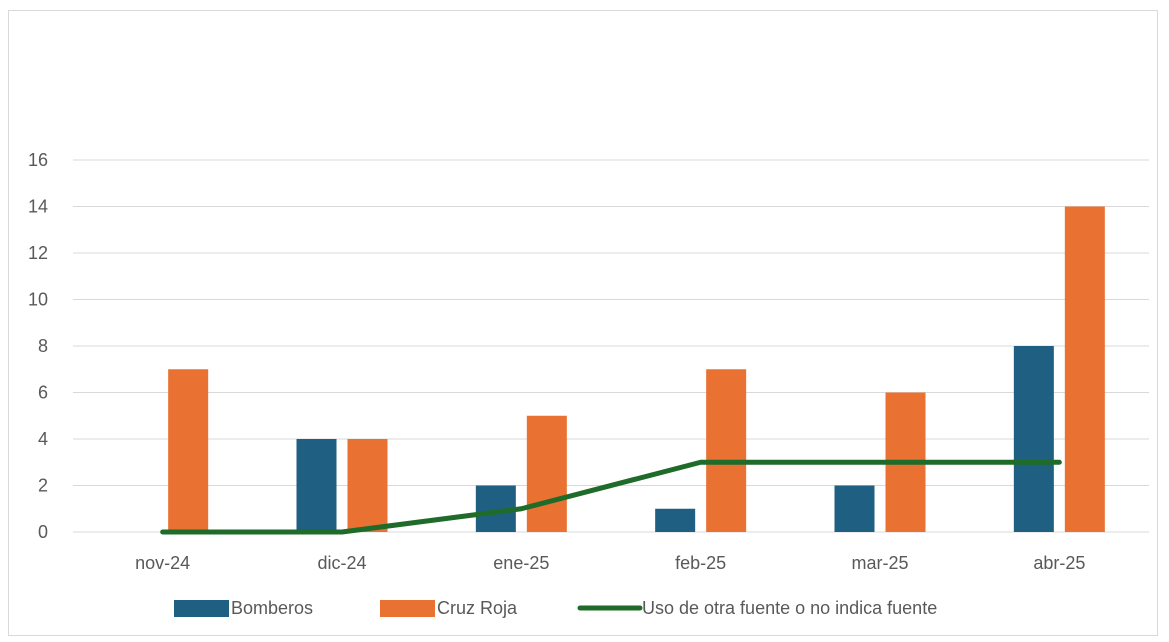 Image resolution: width=1169 pixels, height=642 pixels. What do you see at coordinates (201, 608) in the screenshot?
I see `legend-swatch-bomberos` at bounding box center [201, 608].